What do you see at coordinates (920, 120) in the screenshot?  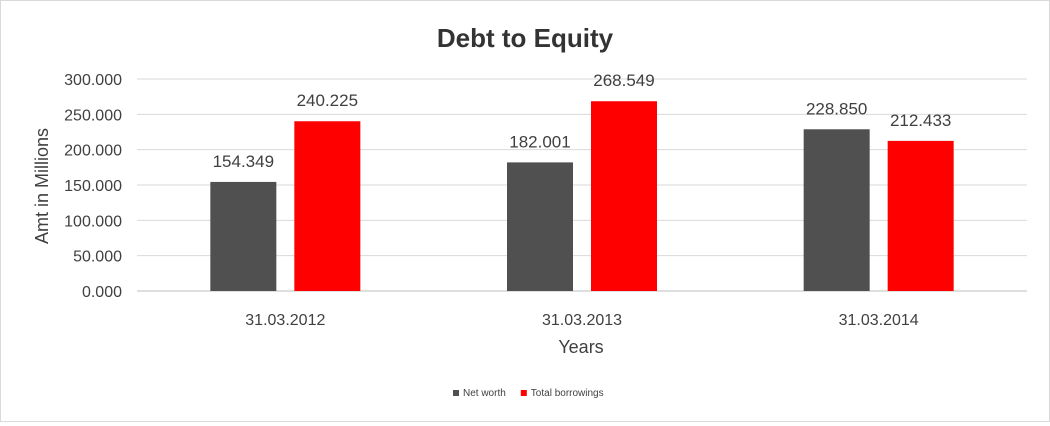 I see `data-label: 212.433` at bounding box center [920, 120].